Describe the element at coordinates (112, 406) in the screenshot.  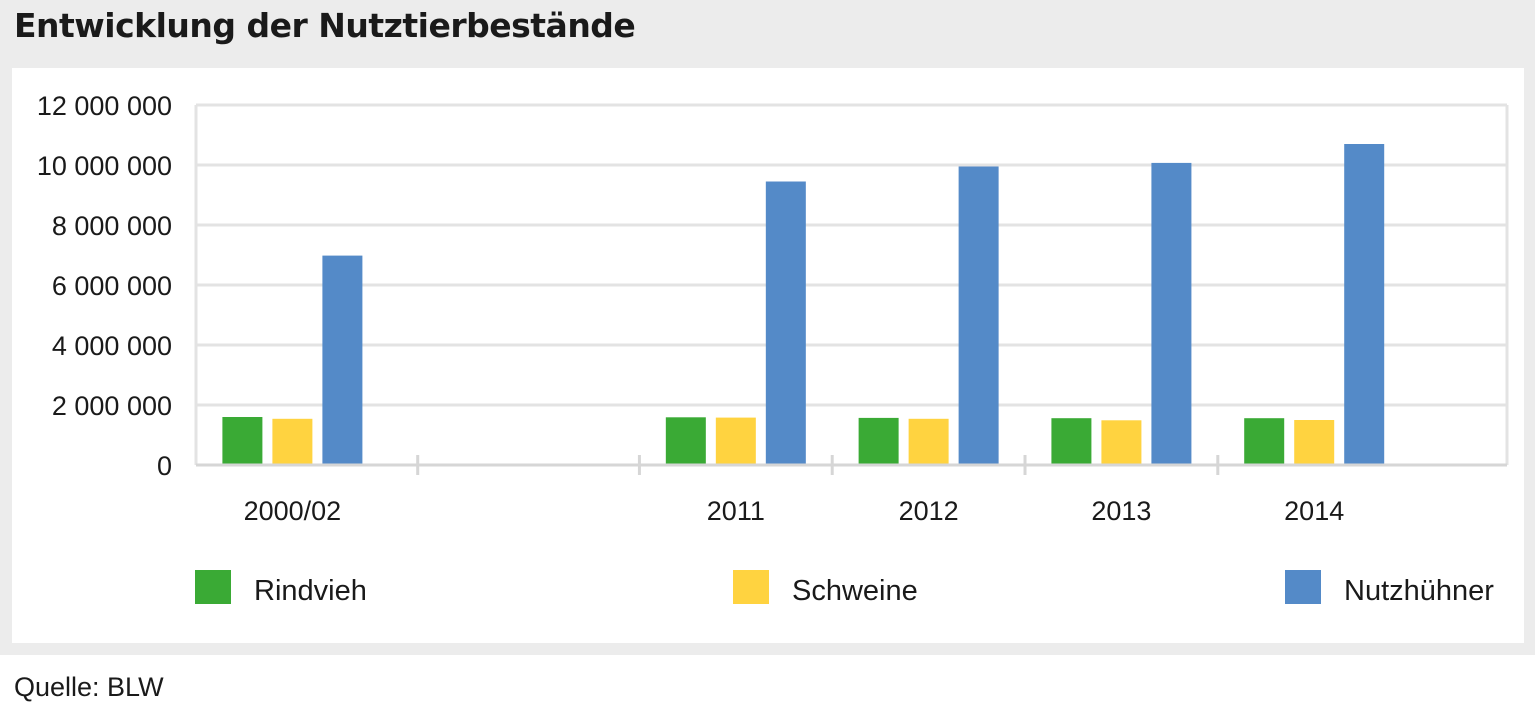
I see `y-tick-label: 2 000 000` at that location.